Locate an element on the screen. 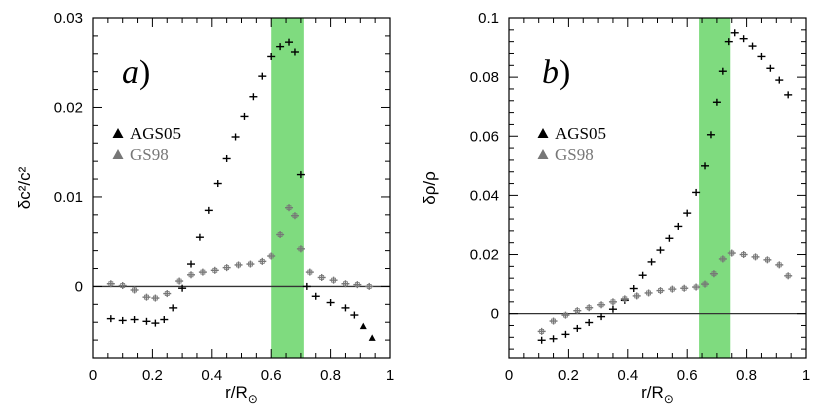  y-tick-label: 0.01 is located at coordinates (68, 197).